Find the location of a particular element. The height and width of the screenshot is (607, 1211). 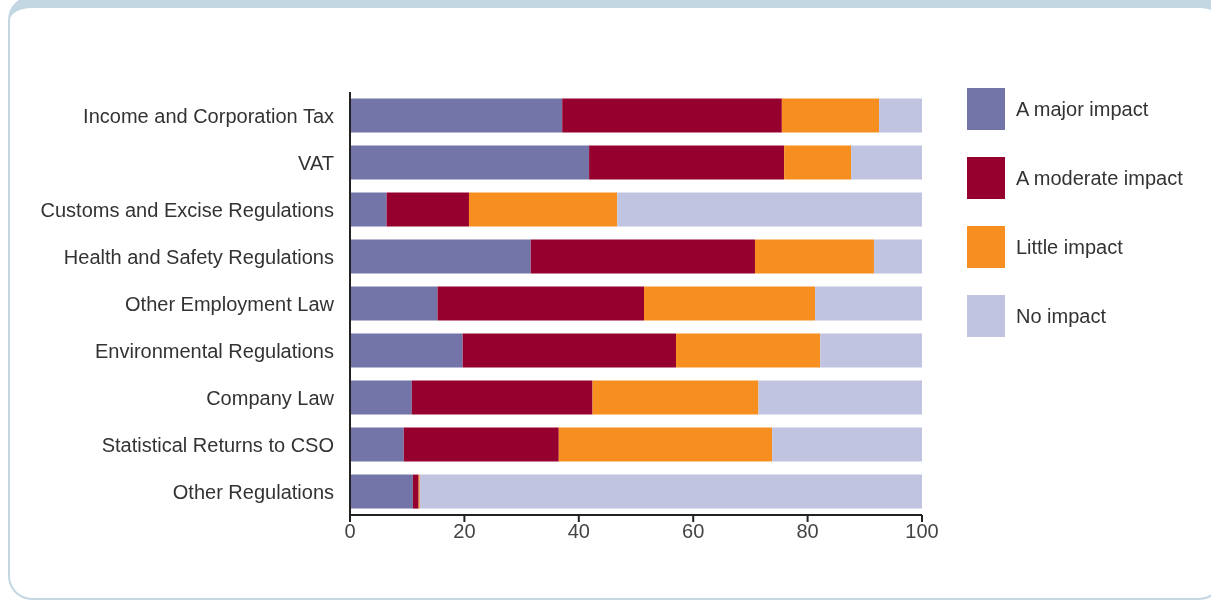

legend-label: A major impact is located at coordinates (1082, 109).